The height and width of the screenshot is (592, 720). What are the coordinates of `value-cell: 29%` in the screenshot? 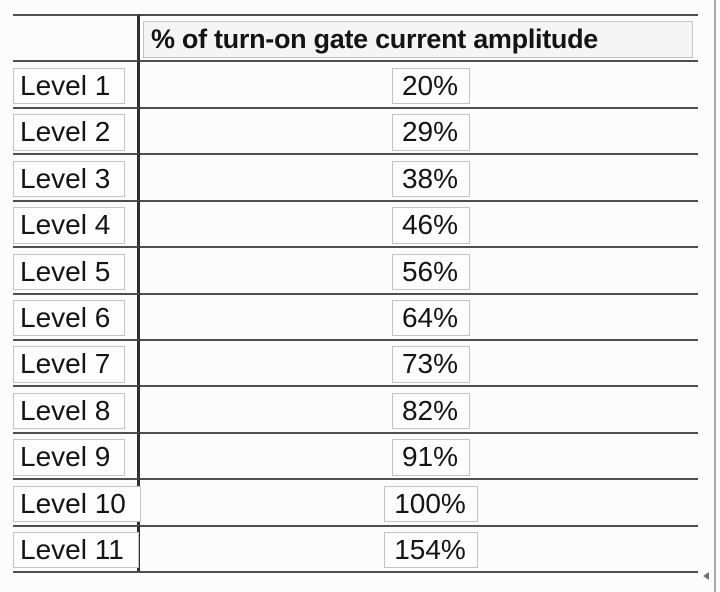 It's located at (419, 129).